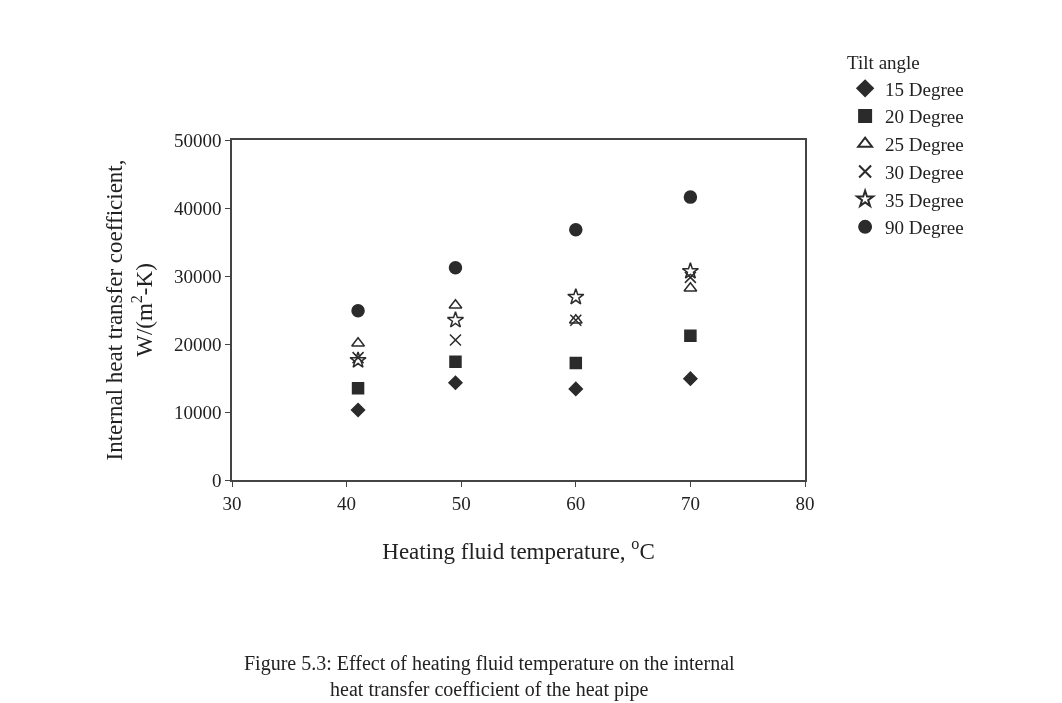 This screenshot has width=1062, height=703. What do you see at coordinates (490, 676) in the screenshot?
I see `caption: Figure 5.3: Effect of heating fluid temperature on the internal heat transfer coefficient of the heat pipe` at bounding box center [490, 676].